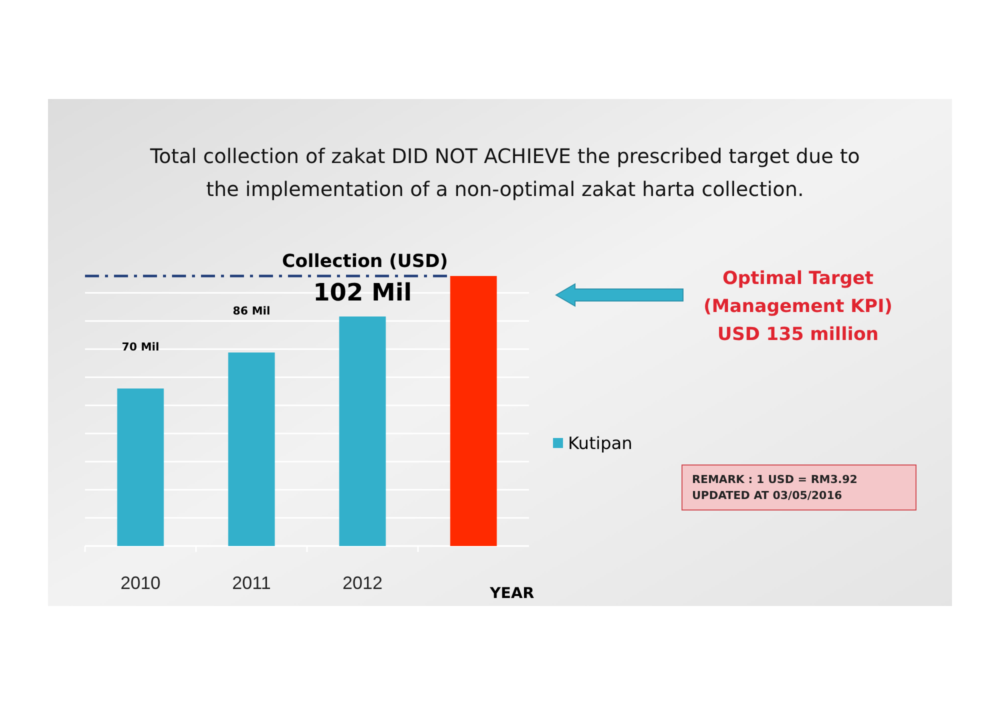 The height and width of the screenshot is (706, 1000). Describe the element at coordinates (362, 292) in the screenshot. I see `data-label: 102 Mil` at that location.